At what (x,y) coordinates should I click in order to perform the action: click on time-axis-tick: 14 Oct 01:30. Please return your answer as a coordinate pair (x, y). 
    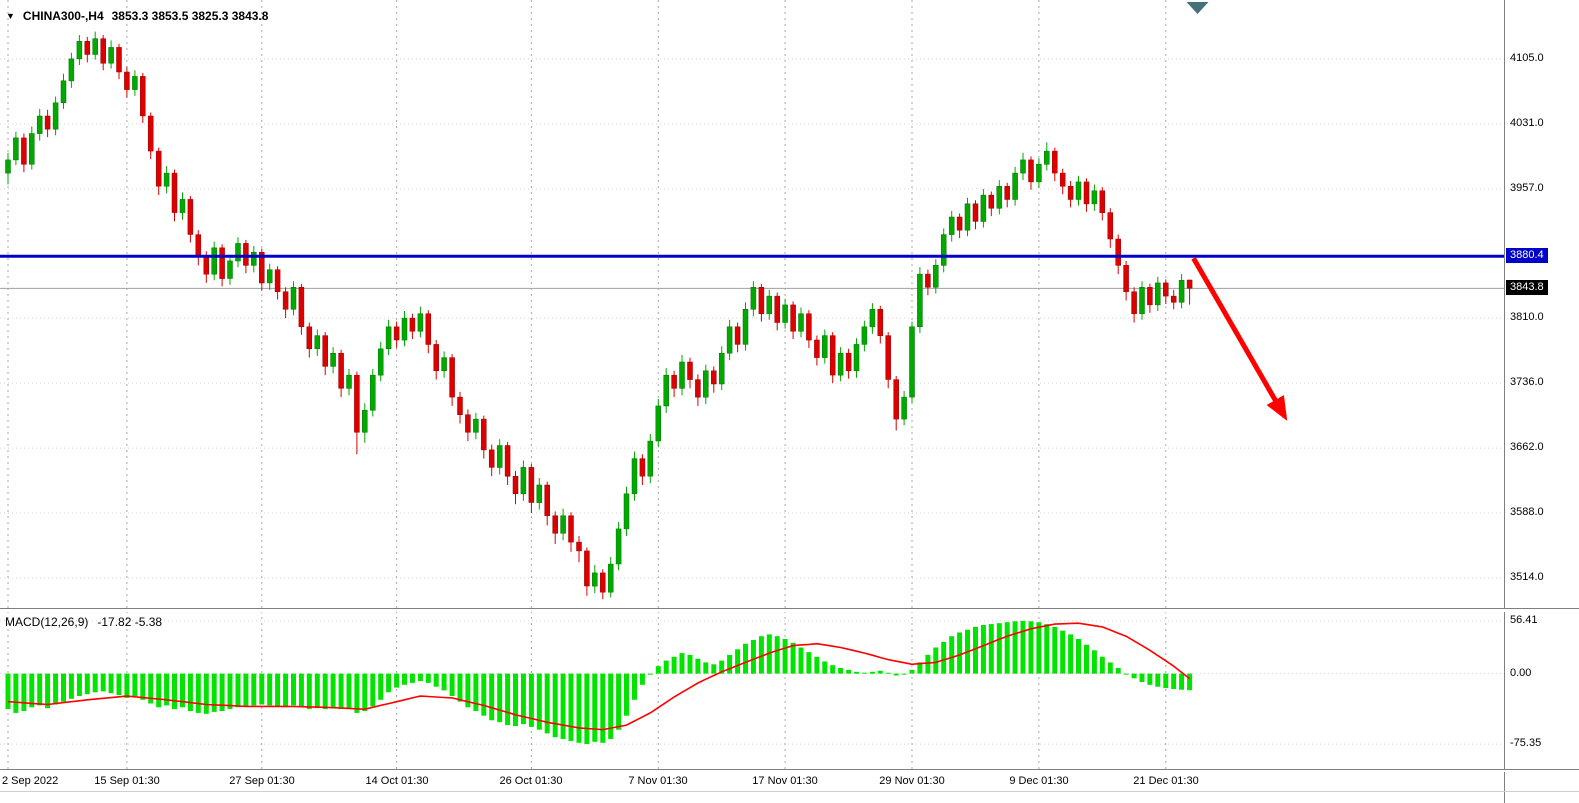
    Looking at the image, I should click on (397, 781).